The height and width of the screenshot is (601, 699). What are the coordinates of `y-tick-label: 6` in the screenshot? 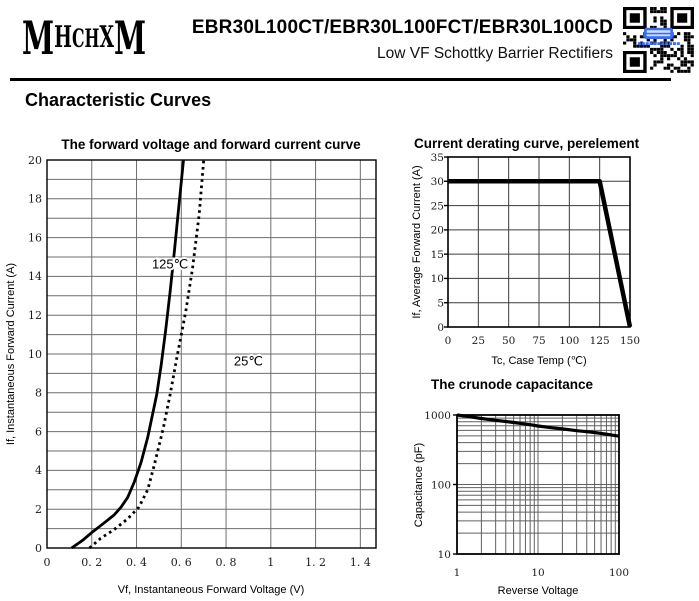 It's located at (38, 431).